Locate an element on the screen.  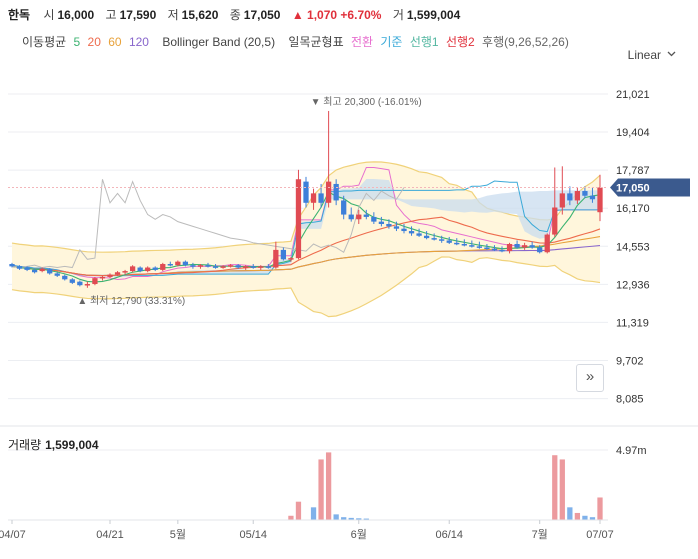
scale-mode-dropdown: Linear is located at coordinates (652, 55).